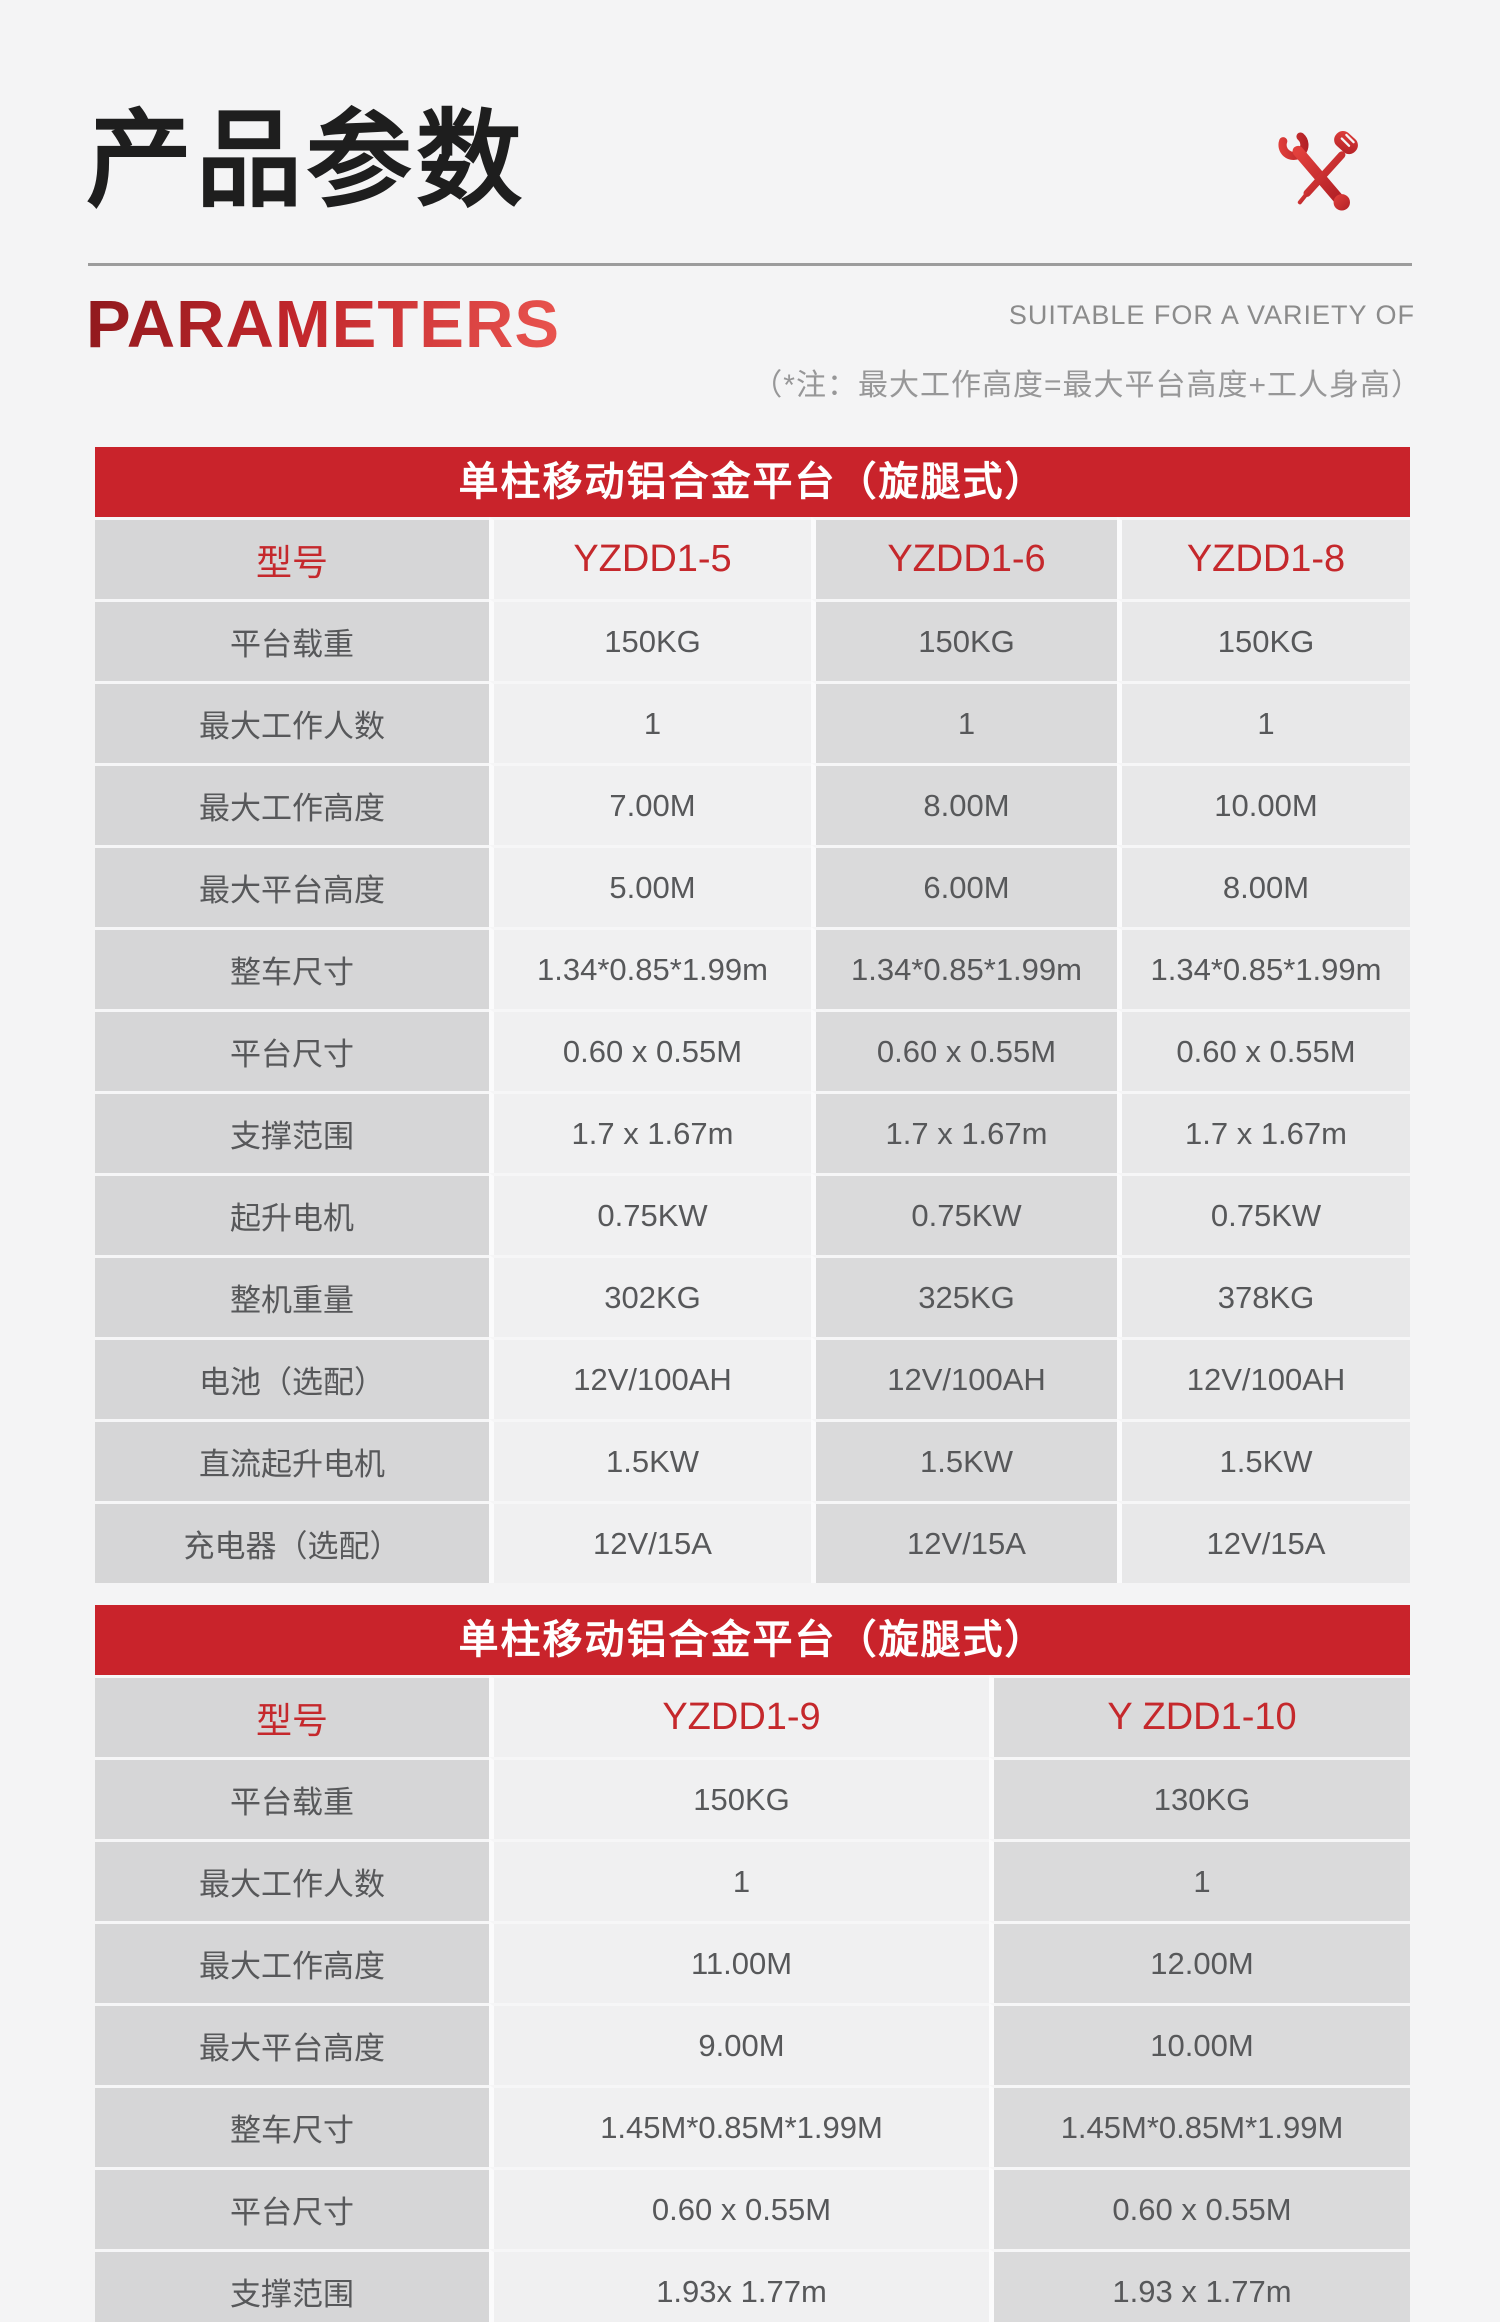  I want to click on table2-title-band: 单柱移动铝合金平台（旋腿式）, so click(752, 1640).